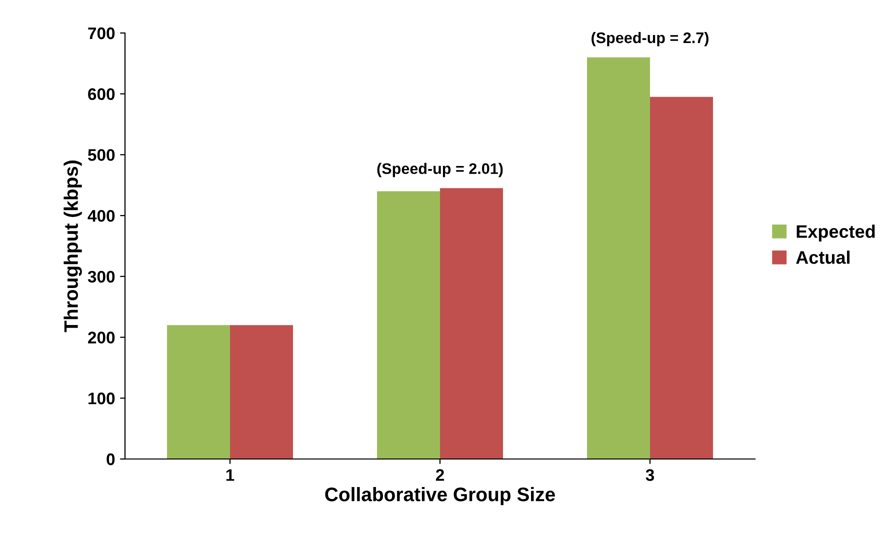 The image size is (896, 540). I want to click on y-tick-label: 0, so click(110, 459).